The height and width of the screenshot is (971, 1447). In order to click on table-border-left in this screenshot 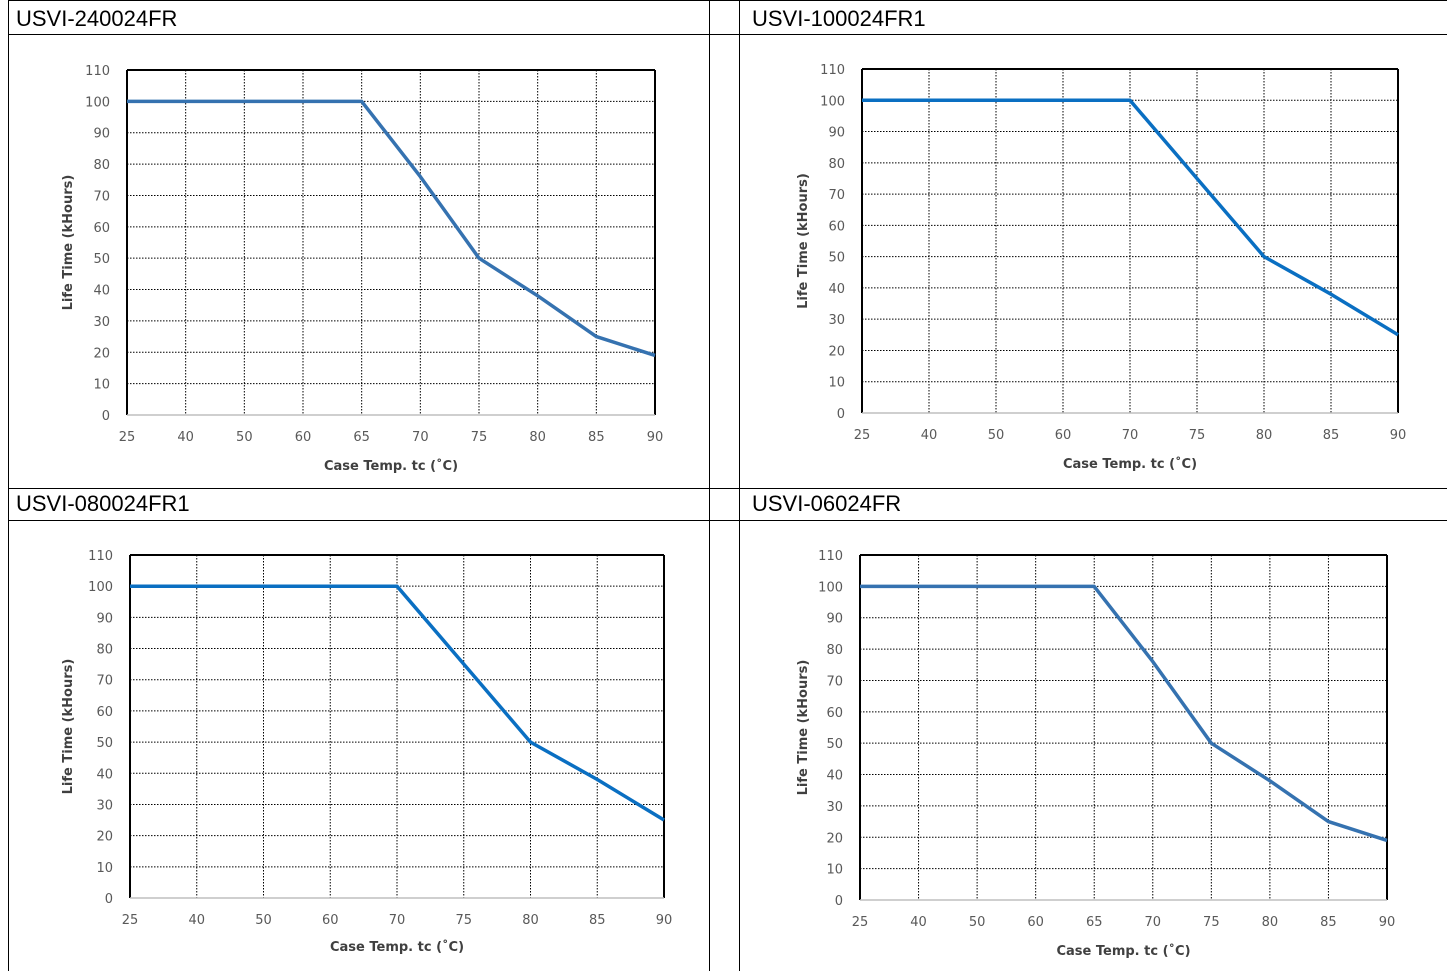, I will do `click(8, 485)`.